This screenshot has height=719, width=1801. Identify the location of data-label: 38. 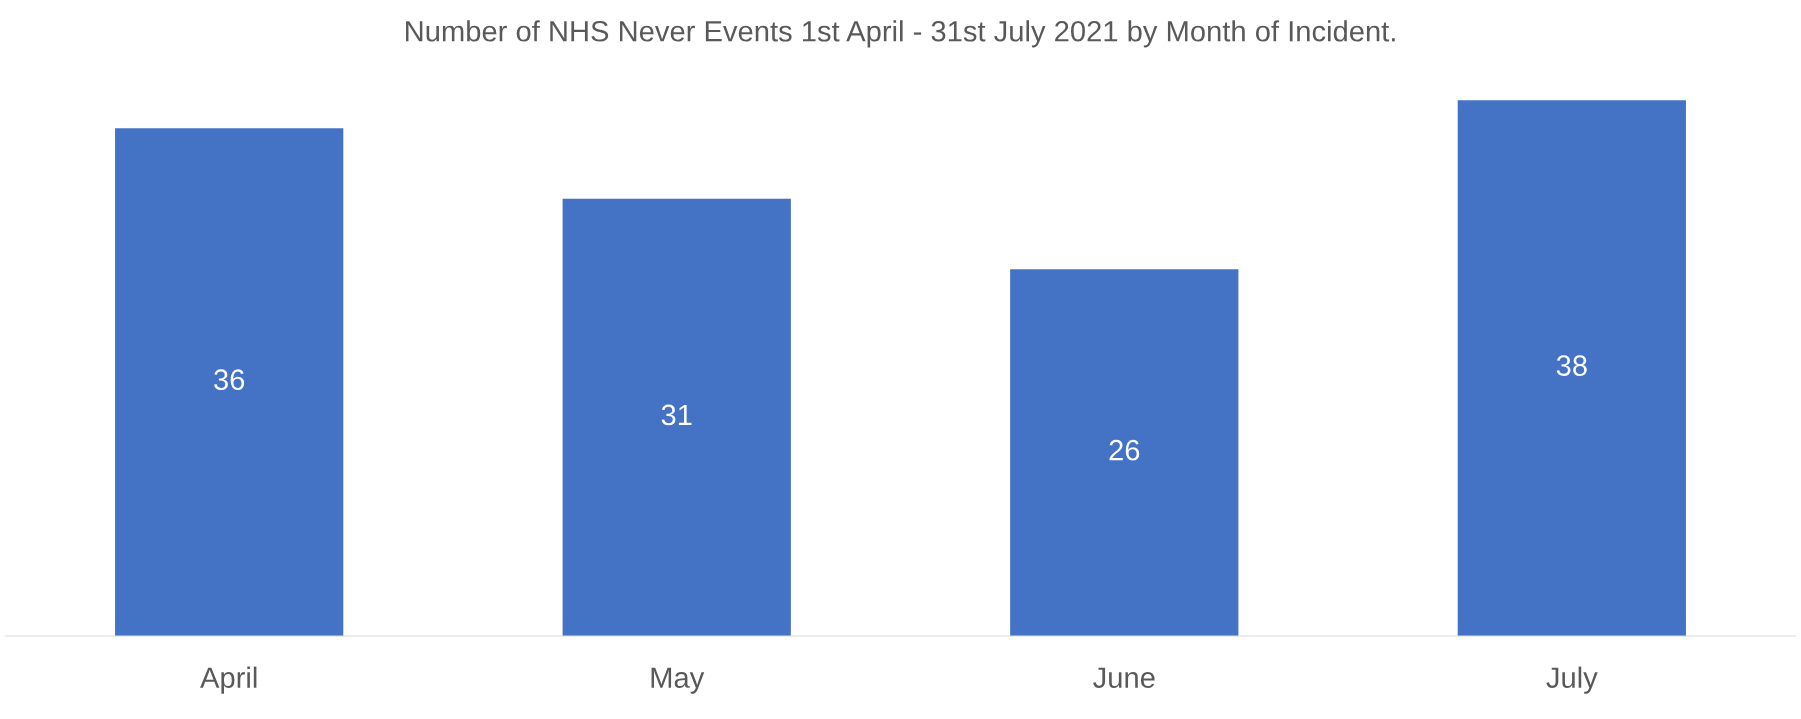
(1571, 365).